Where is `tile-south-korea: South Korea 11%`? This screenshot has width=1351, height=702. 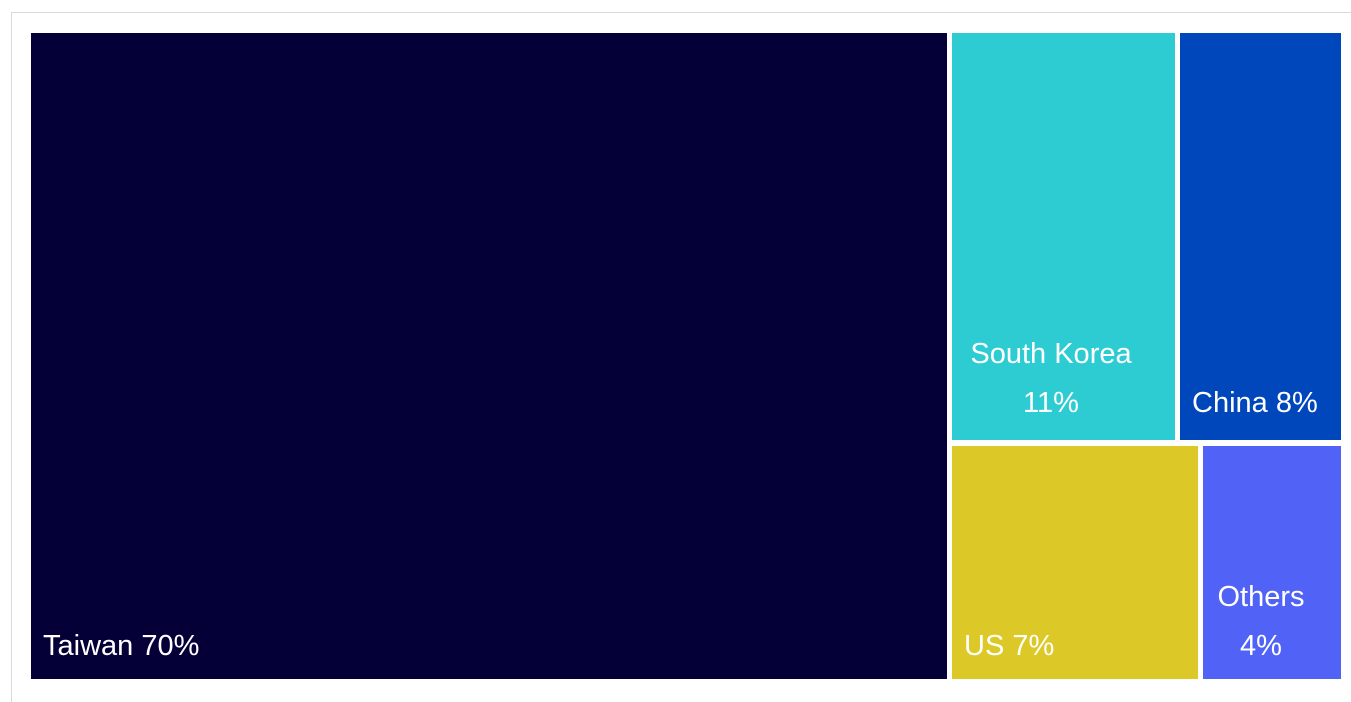
tile-south-korea: South Korea 11% is located at coordinates (1063, 236).